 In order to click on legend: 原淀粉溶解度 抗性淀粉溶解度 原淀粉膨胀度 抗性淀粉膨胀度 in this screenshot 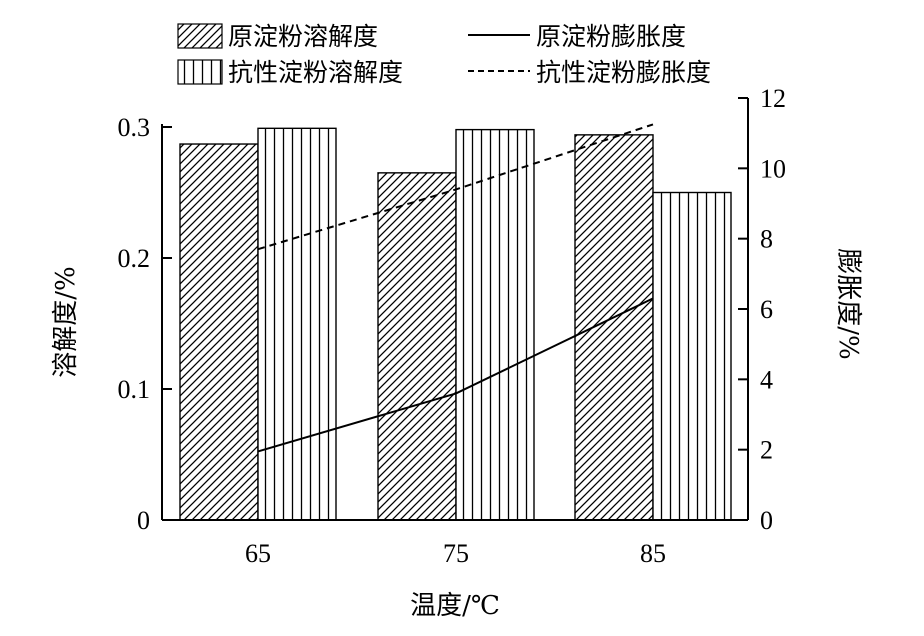, I will do `click(444, 54)`.